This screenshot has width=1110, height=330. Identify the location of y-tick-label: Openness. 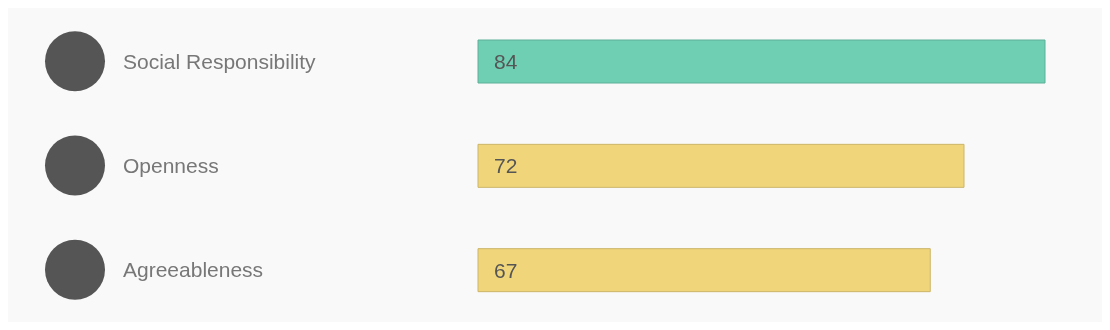
(171, 165).